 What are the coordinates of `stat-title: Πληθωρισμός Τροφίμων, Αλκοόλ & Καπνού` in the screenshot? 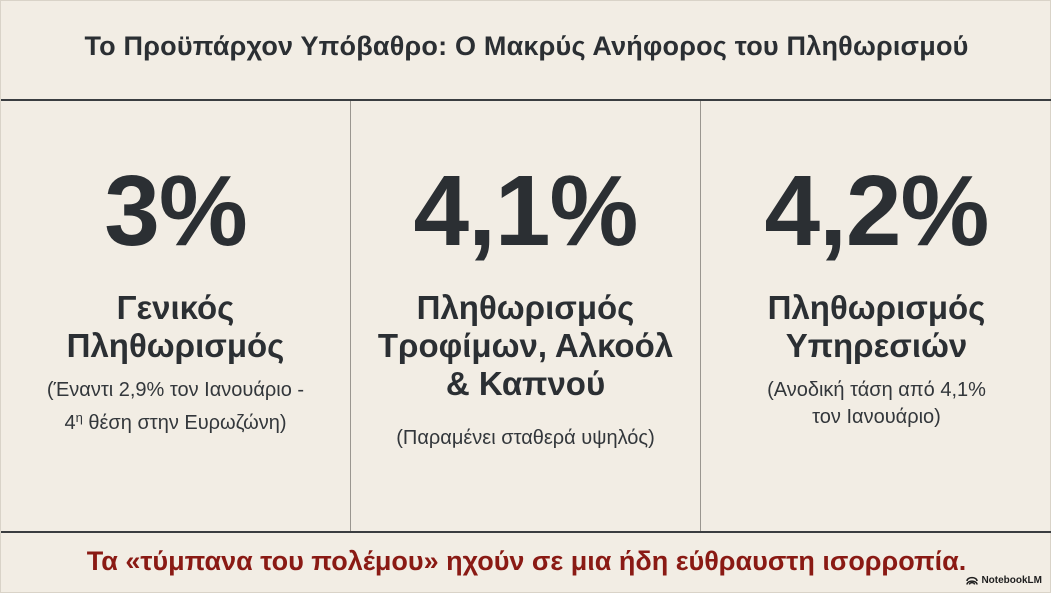 It's located at (525, 346).